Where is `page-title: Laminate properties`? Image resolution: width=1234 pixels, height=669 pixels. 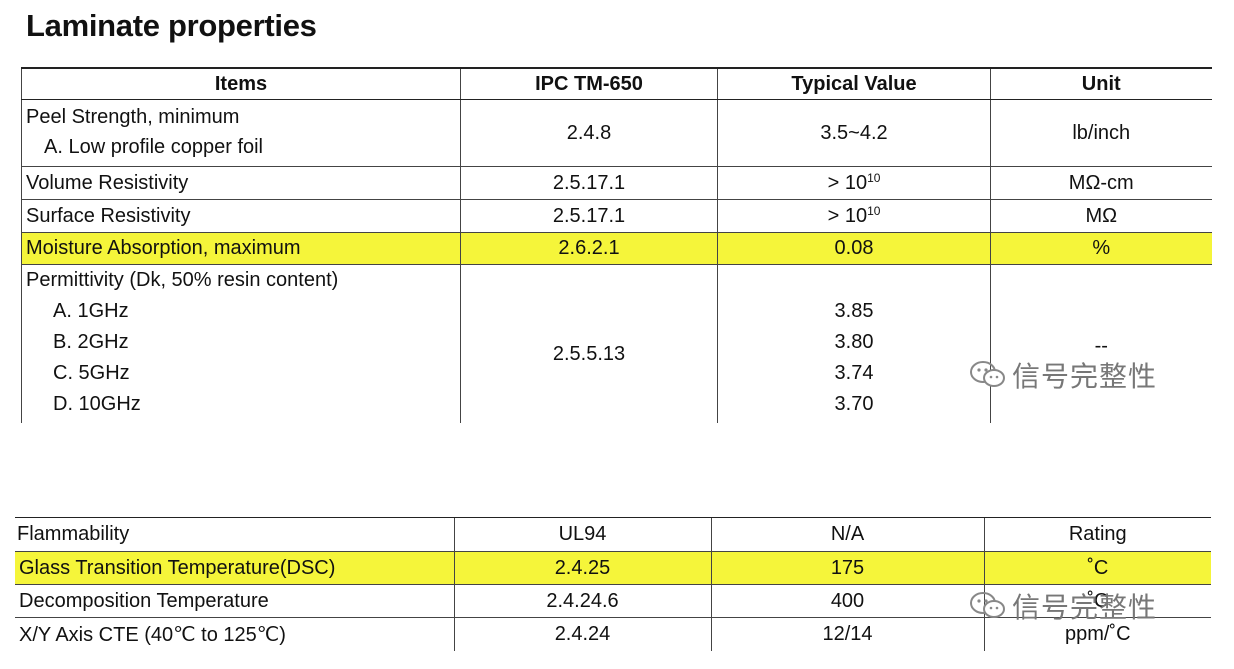 page-title: Laminate properties is located at coordinates (171, 25).